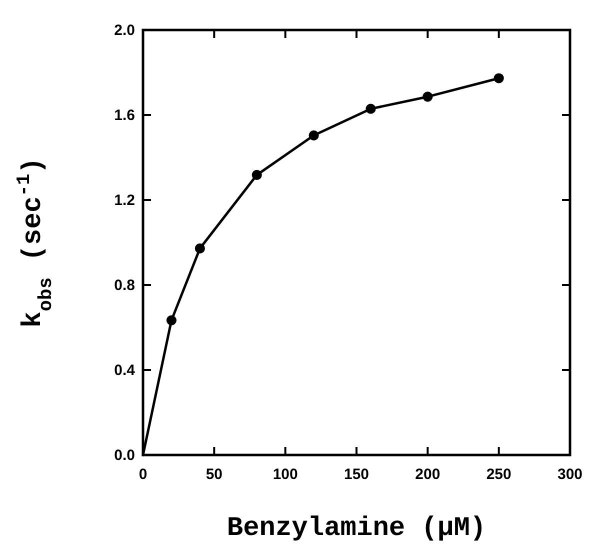 The height and width of the screenshot is (545, 596). I want to click on y-tick-label: 0.0, so click(124, 455).